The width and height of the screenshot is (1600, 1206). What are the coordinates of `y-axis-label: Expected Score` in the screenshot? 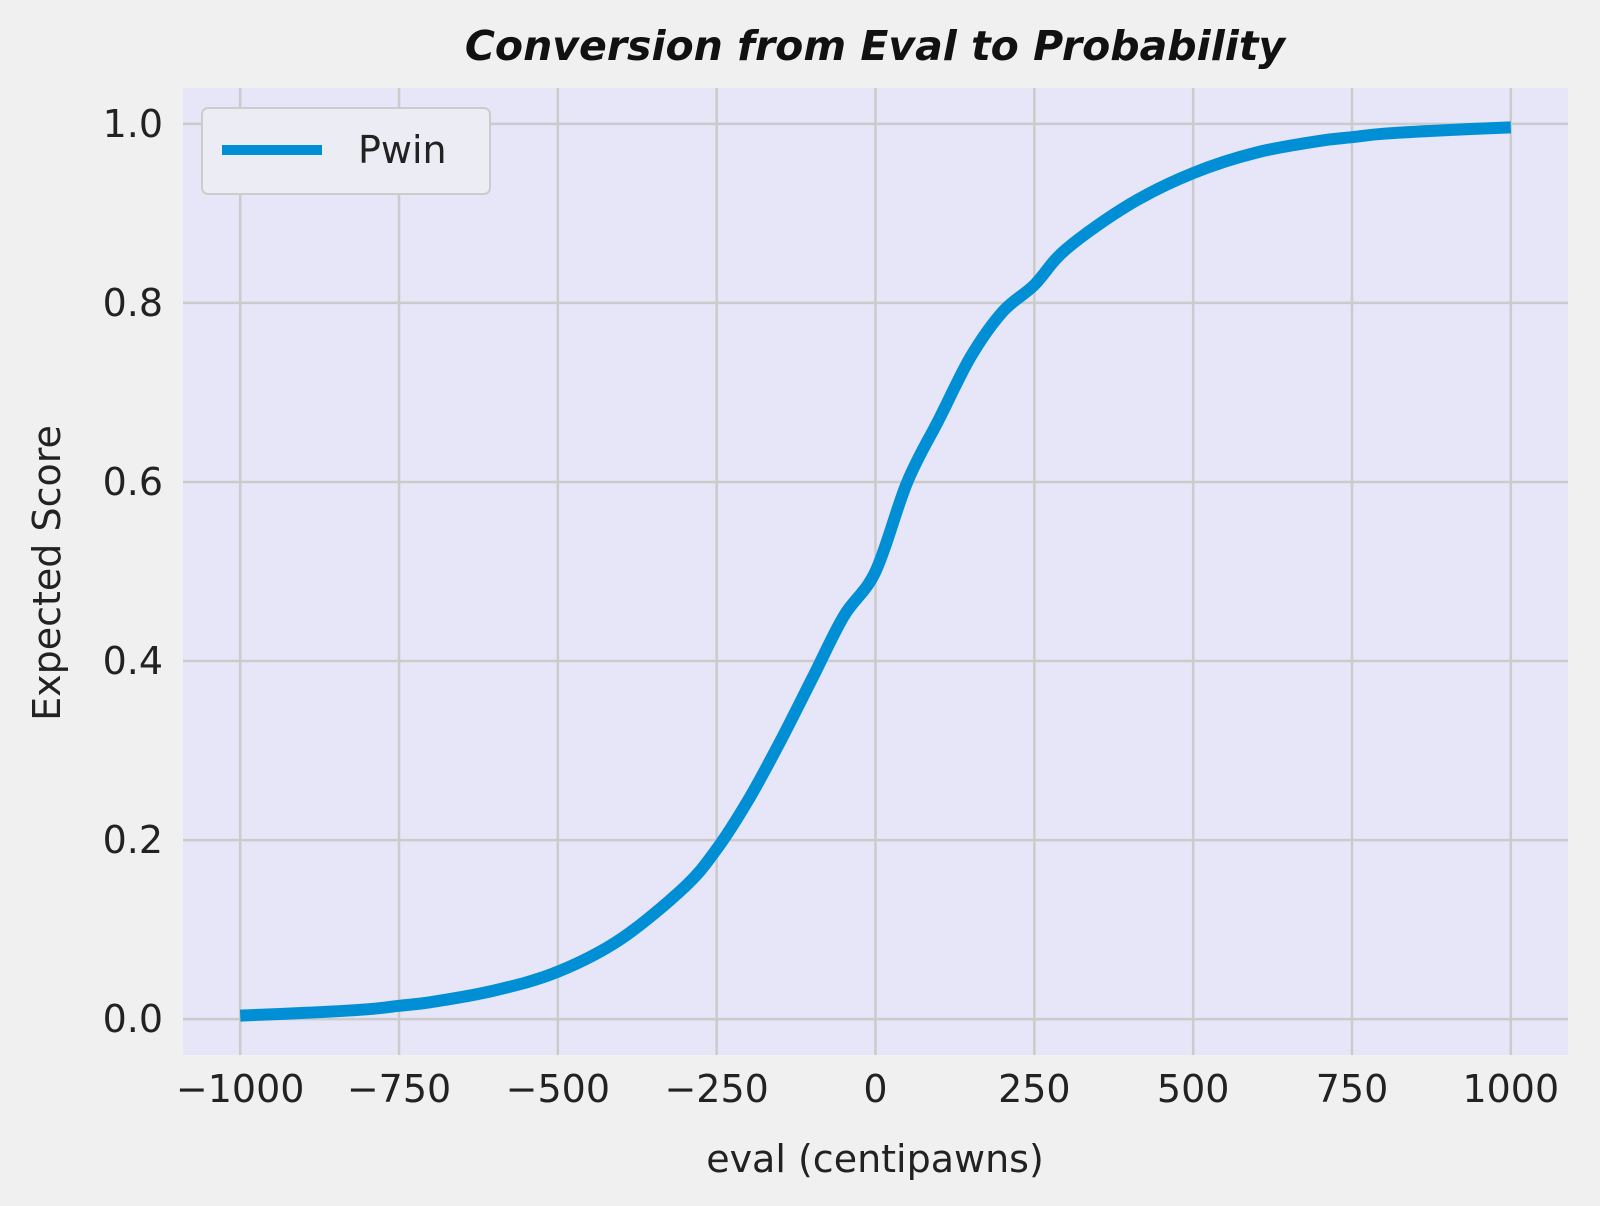 It's located at (47, 573).